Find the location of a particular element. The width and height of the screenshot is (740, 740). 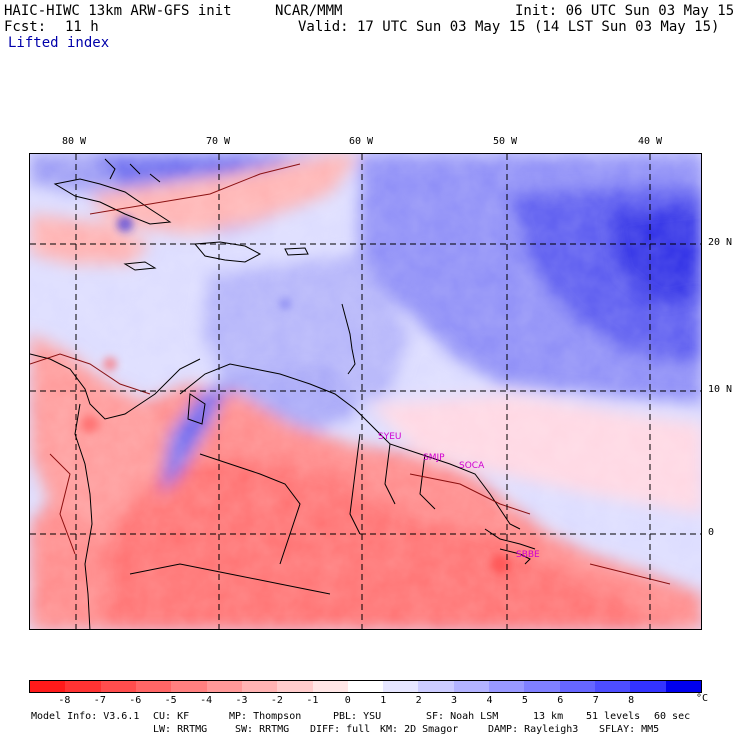

forecast-label: Fcst: is located at coordinates (25, 27).